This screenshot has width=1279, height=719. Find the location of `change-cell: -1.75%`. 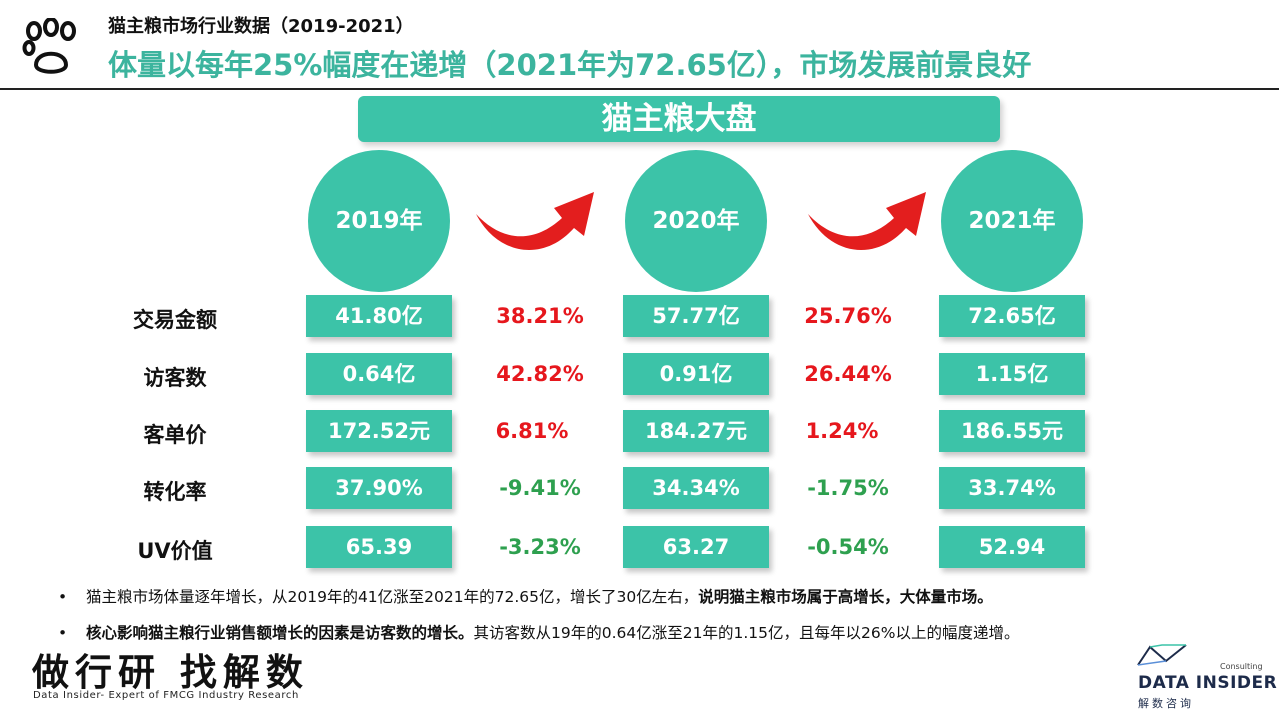

change-cell: -1.75% is located at coordinates (848, 488).